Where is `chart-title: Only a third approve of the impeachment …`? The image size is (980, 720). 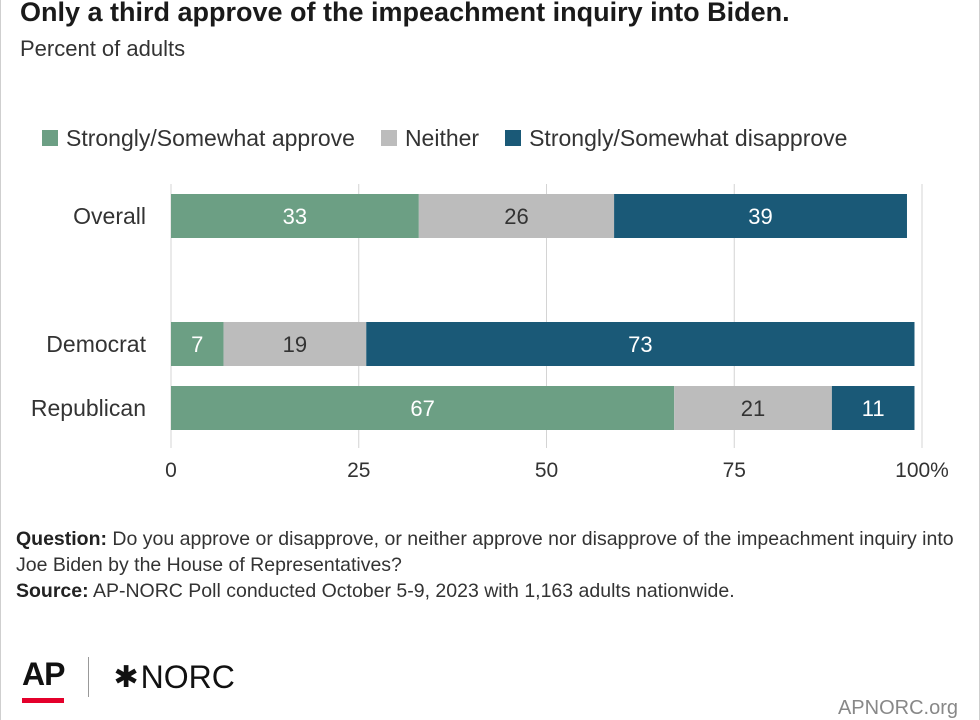
chart-title: Only a third approve of the impeachment … is located at coordinates (405, 13).